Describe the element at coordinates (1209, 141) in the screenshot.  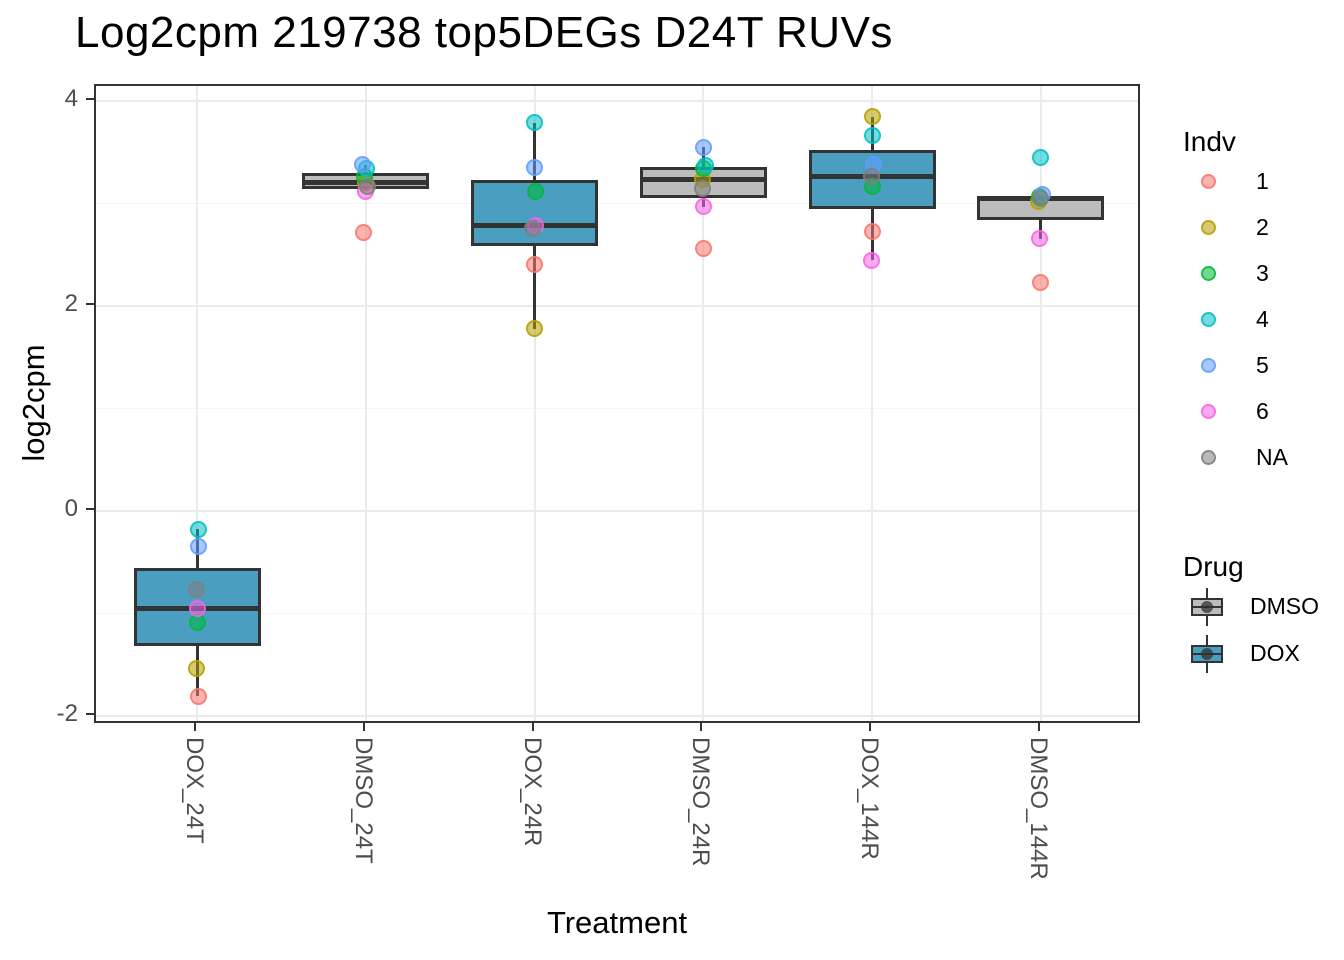
I see `legend-indv-title: Indv` at that location.